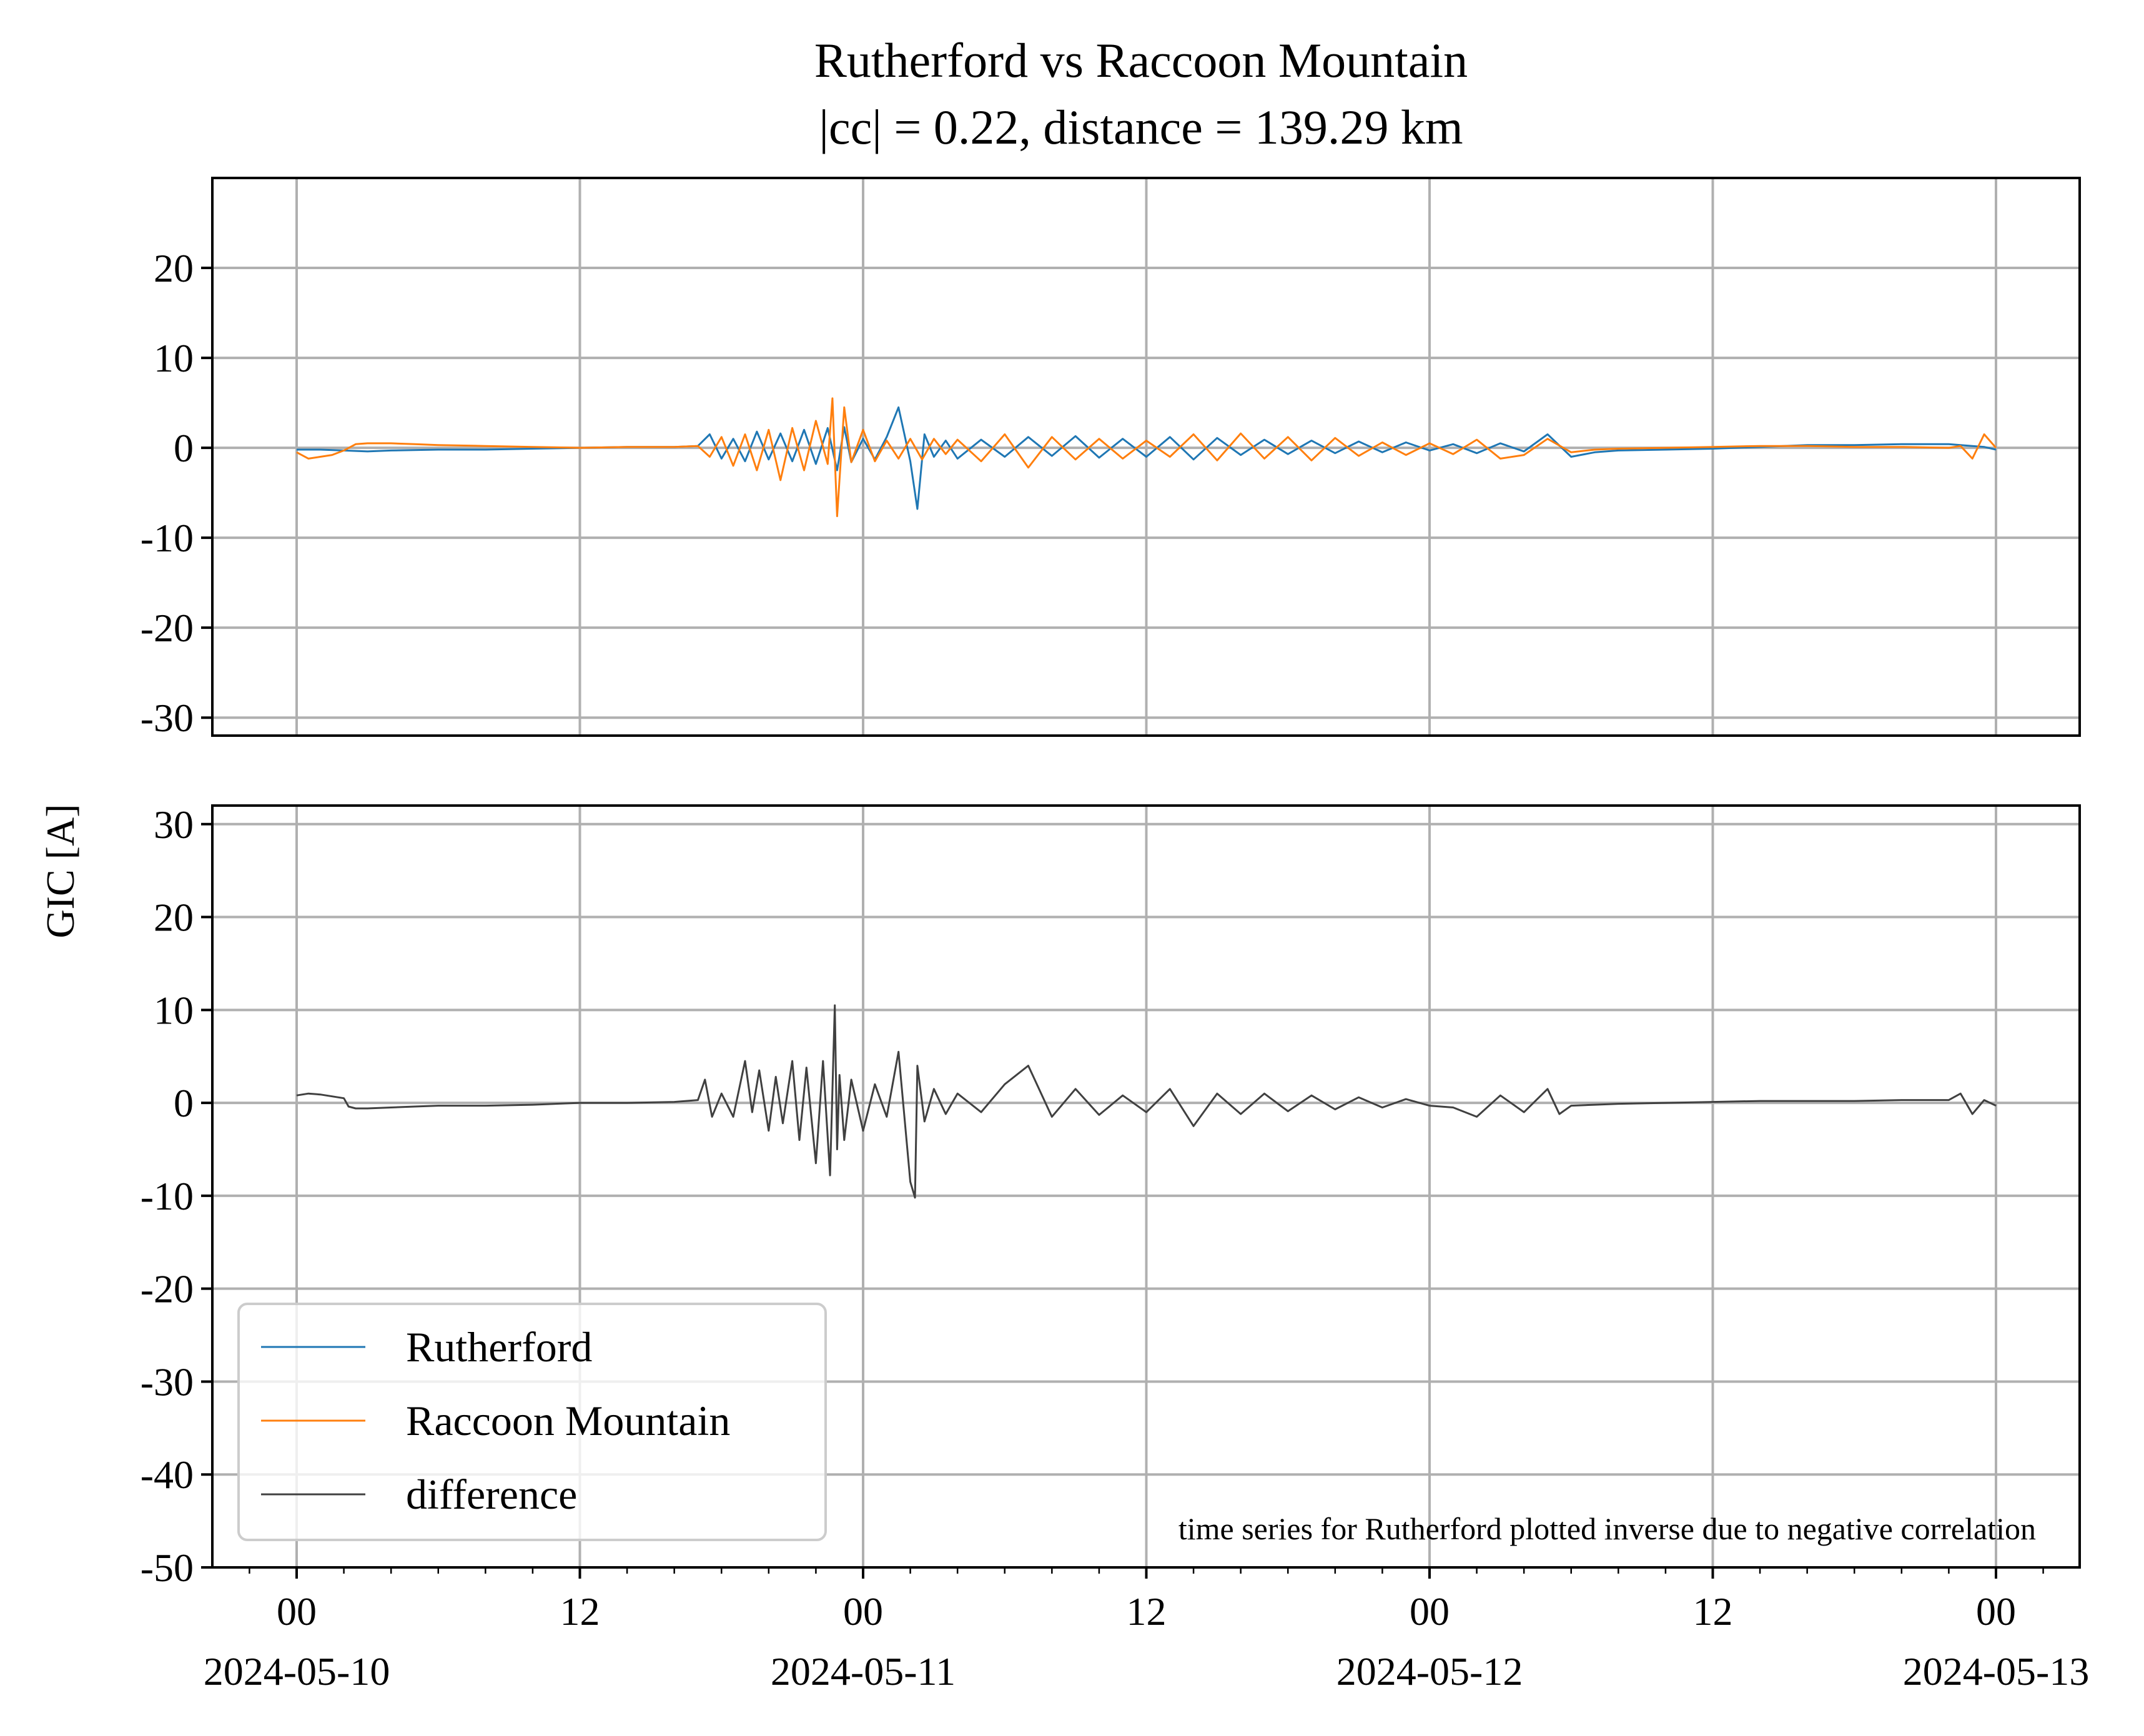  Describe the element at coordinates (167, 1568) in the screenshot. I see `y-tick-label: -50` at that location.